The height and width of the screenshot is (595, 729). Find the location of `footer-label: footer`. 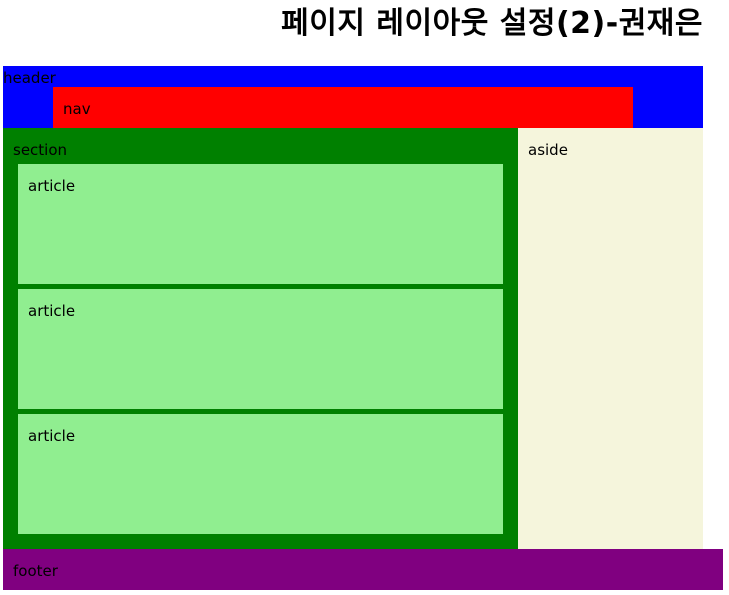

footer-label: footer is located at coordinates (35, 571).